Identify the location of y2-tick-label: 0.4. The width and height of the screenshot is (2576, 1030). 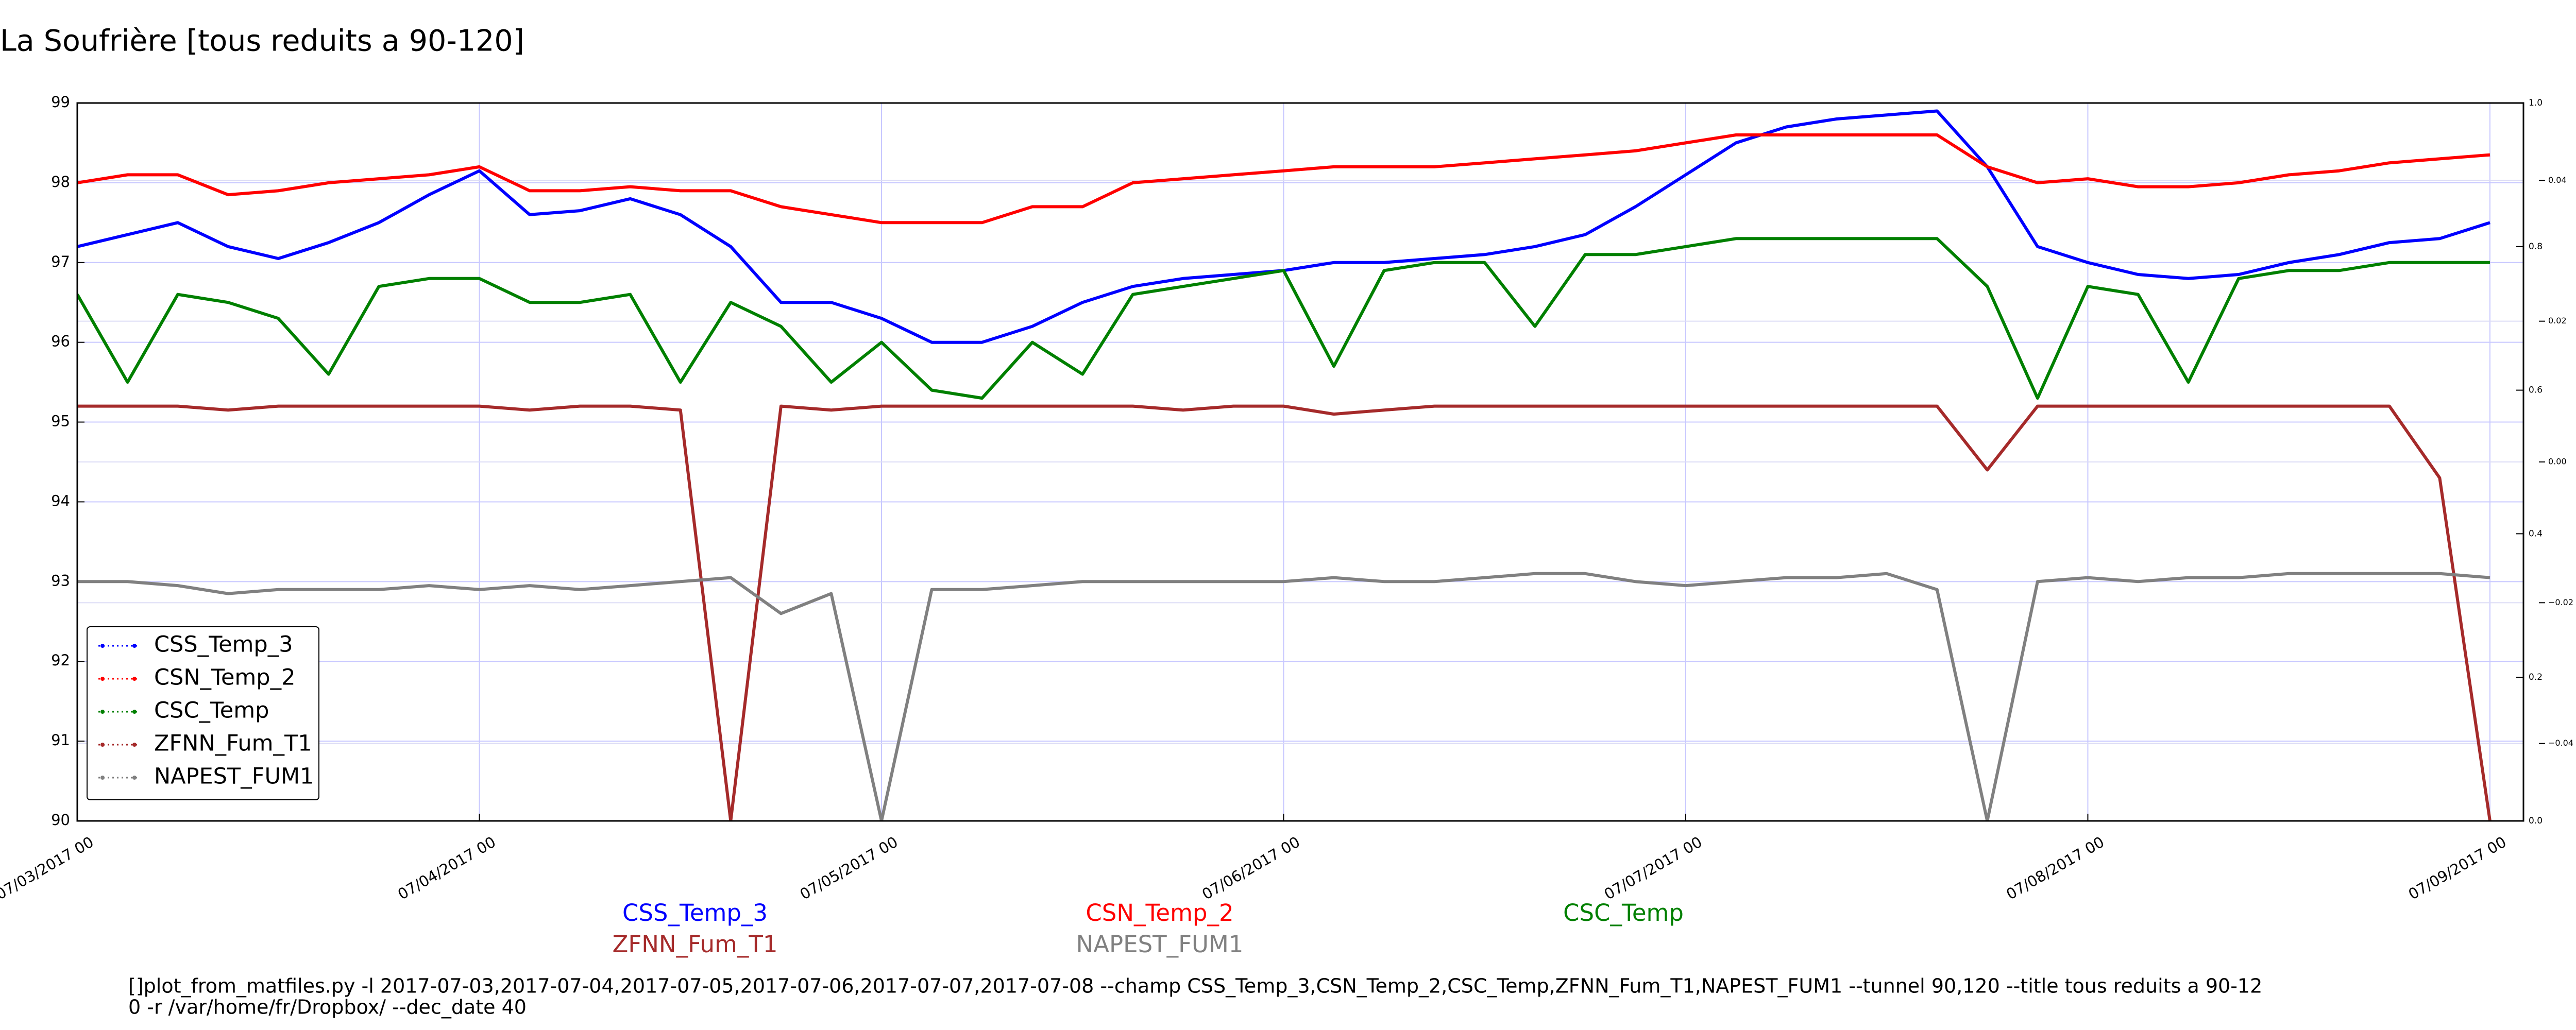
(2536, 533).